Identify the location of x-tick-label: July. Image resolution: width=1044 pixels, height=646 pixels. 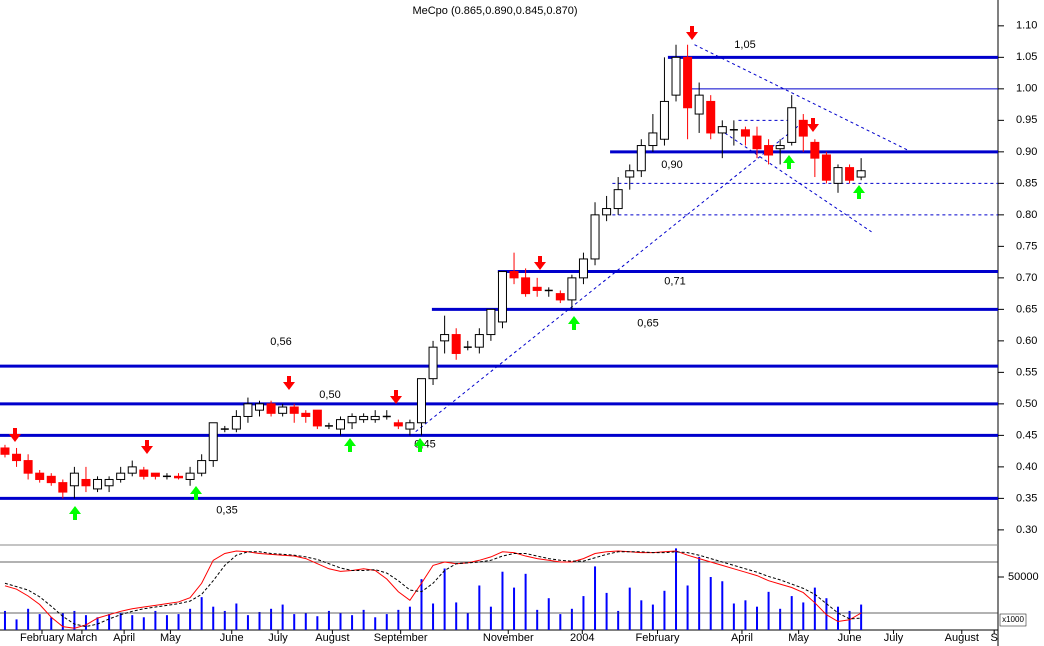
(894, 638).